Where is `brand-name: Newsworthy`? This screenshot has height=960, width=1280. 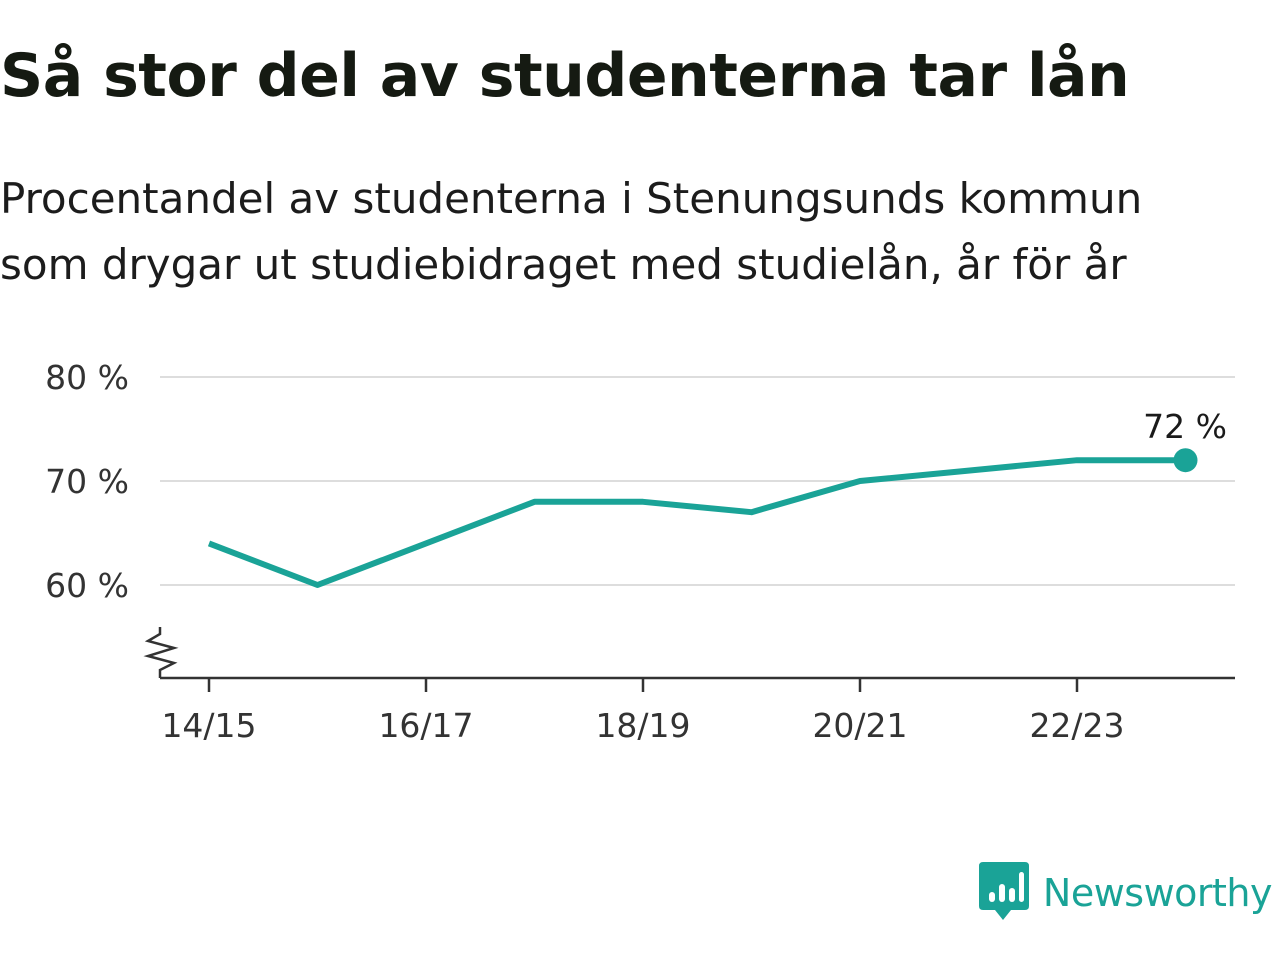
brand-name: Newsworthy is located at coordinates (1157, 893).